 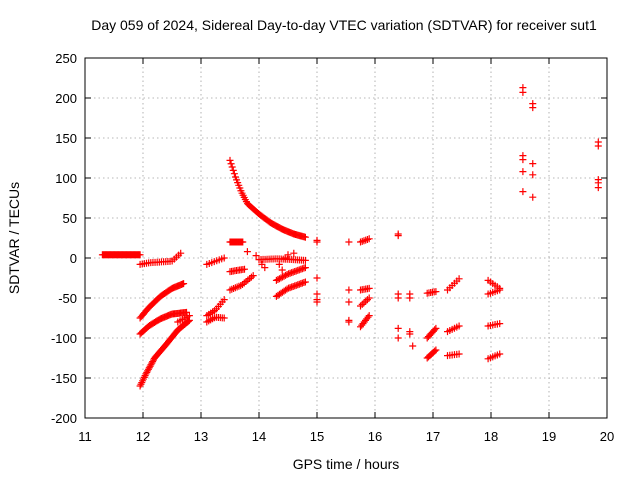 I want to click on x-tick-label: 13, so click(x=201, y=436).